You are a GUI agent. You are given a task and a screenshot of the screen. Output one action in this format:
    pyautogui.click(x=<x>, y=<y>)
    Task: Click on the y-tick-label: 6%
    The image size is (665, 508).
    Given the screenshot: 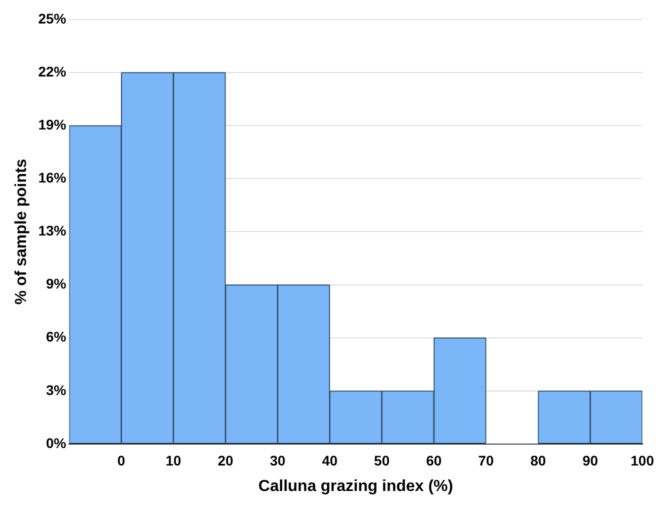 What is the action you would take?
    pyautogui.click(x=56, y=336)
    